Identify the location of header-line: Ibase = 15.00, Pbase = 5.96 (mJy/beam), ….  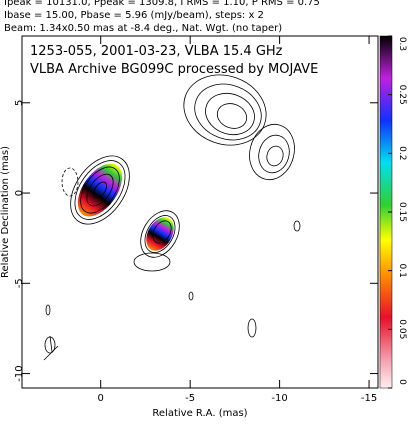
(134, 15).